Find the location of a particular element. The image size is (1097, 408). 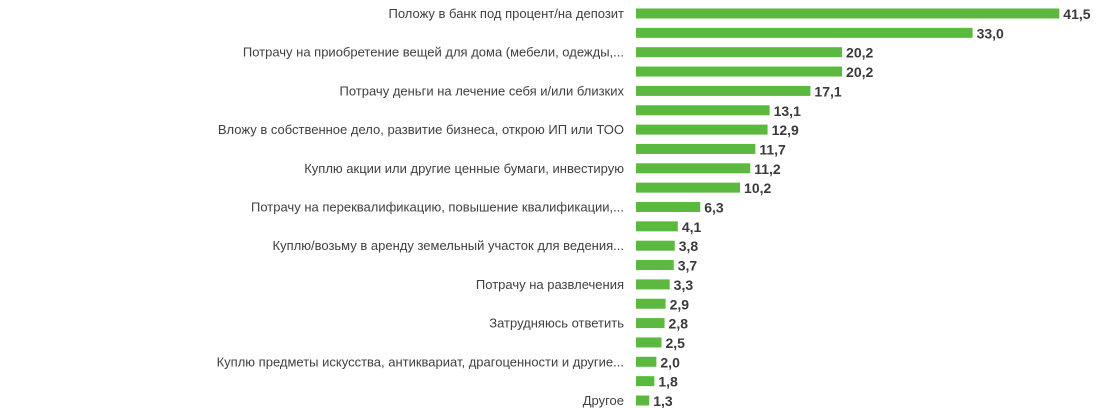

value-label: 4,1 is located at coordinates (692, 227).